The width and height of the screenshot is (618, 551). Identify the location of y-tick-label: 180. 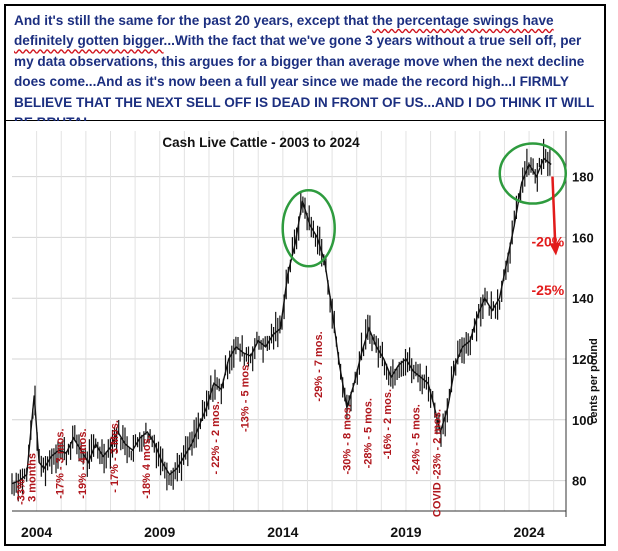
(583, 177).